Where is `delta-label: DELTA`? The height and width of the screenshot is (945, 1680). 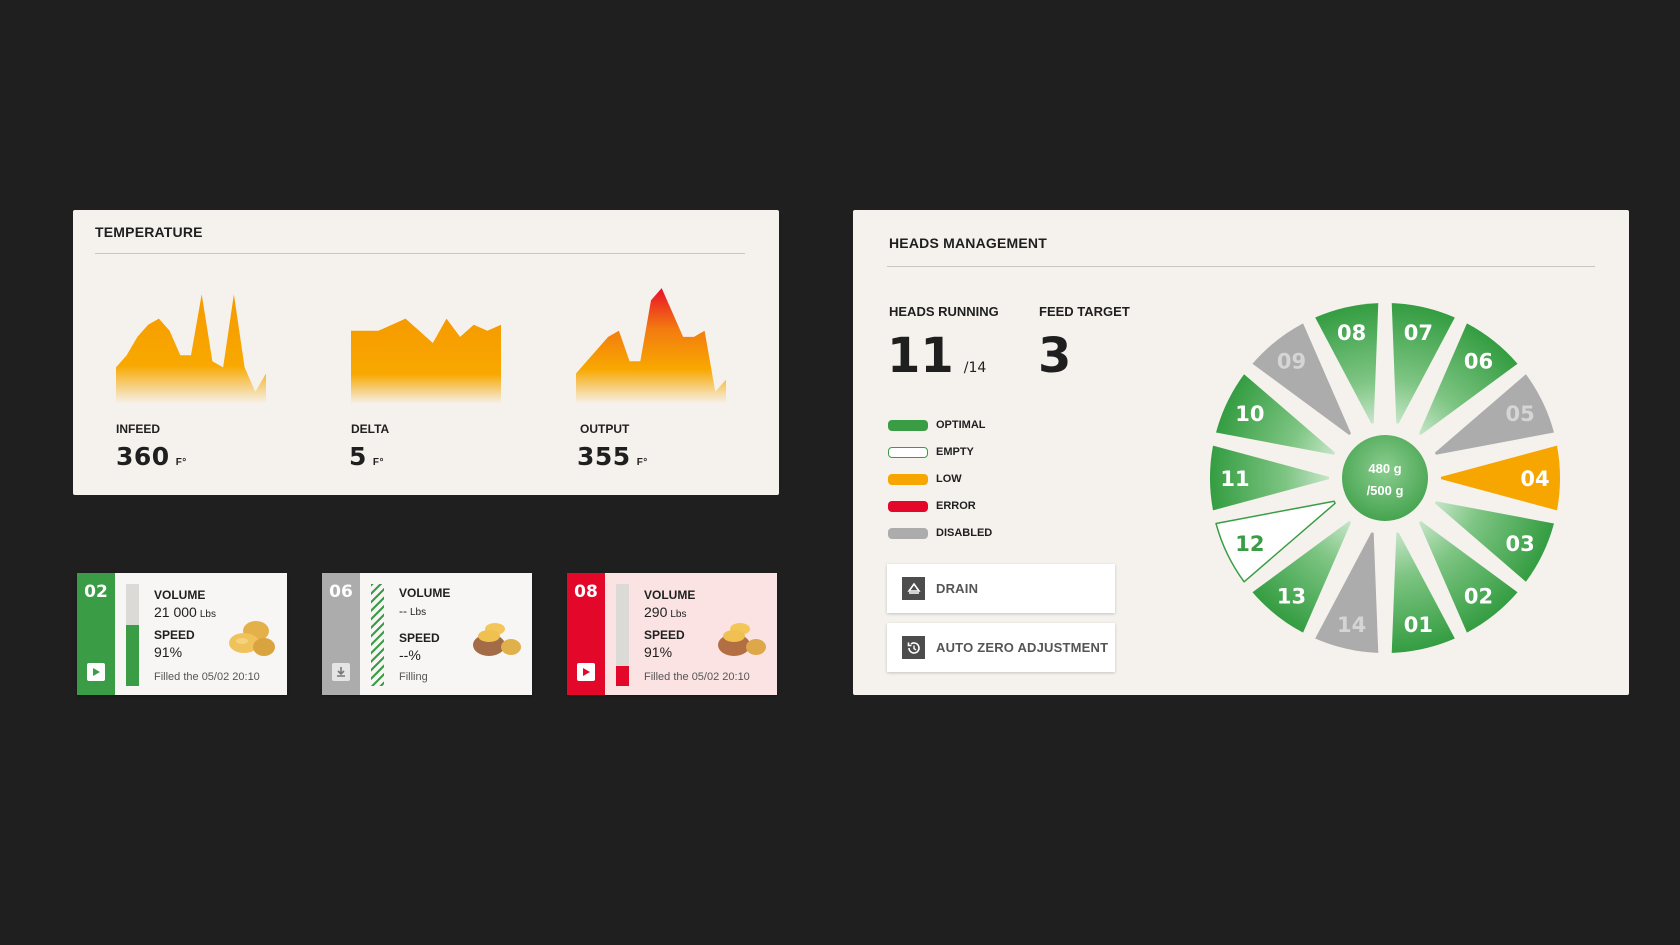 delta-label: DELTA is located at coordinates (370, 429).